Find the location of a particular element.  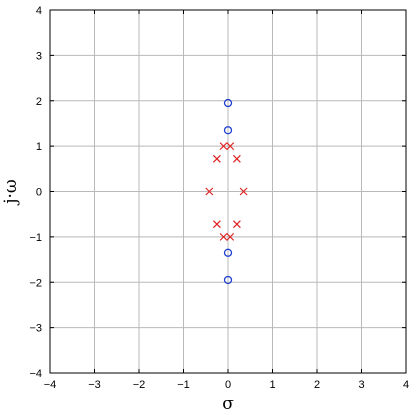

x-tick-label: −1 is located at coordinates (183, 385).